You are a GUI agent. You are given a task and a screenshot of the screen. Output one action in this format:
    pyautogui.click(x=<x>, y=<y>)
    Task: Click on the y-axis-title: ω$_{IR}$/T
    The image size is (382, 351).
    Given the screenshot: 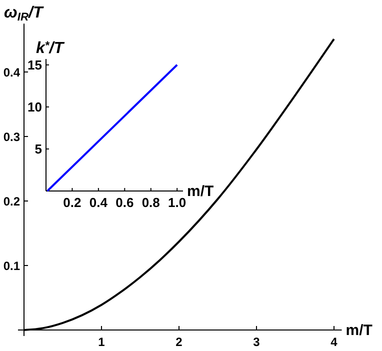 What is the action you would take?
    pyautogui.click(x=24, y=14)
    